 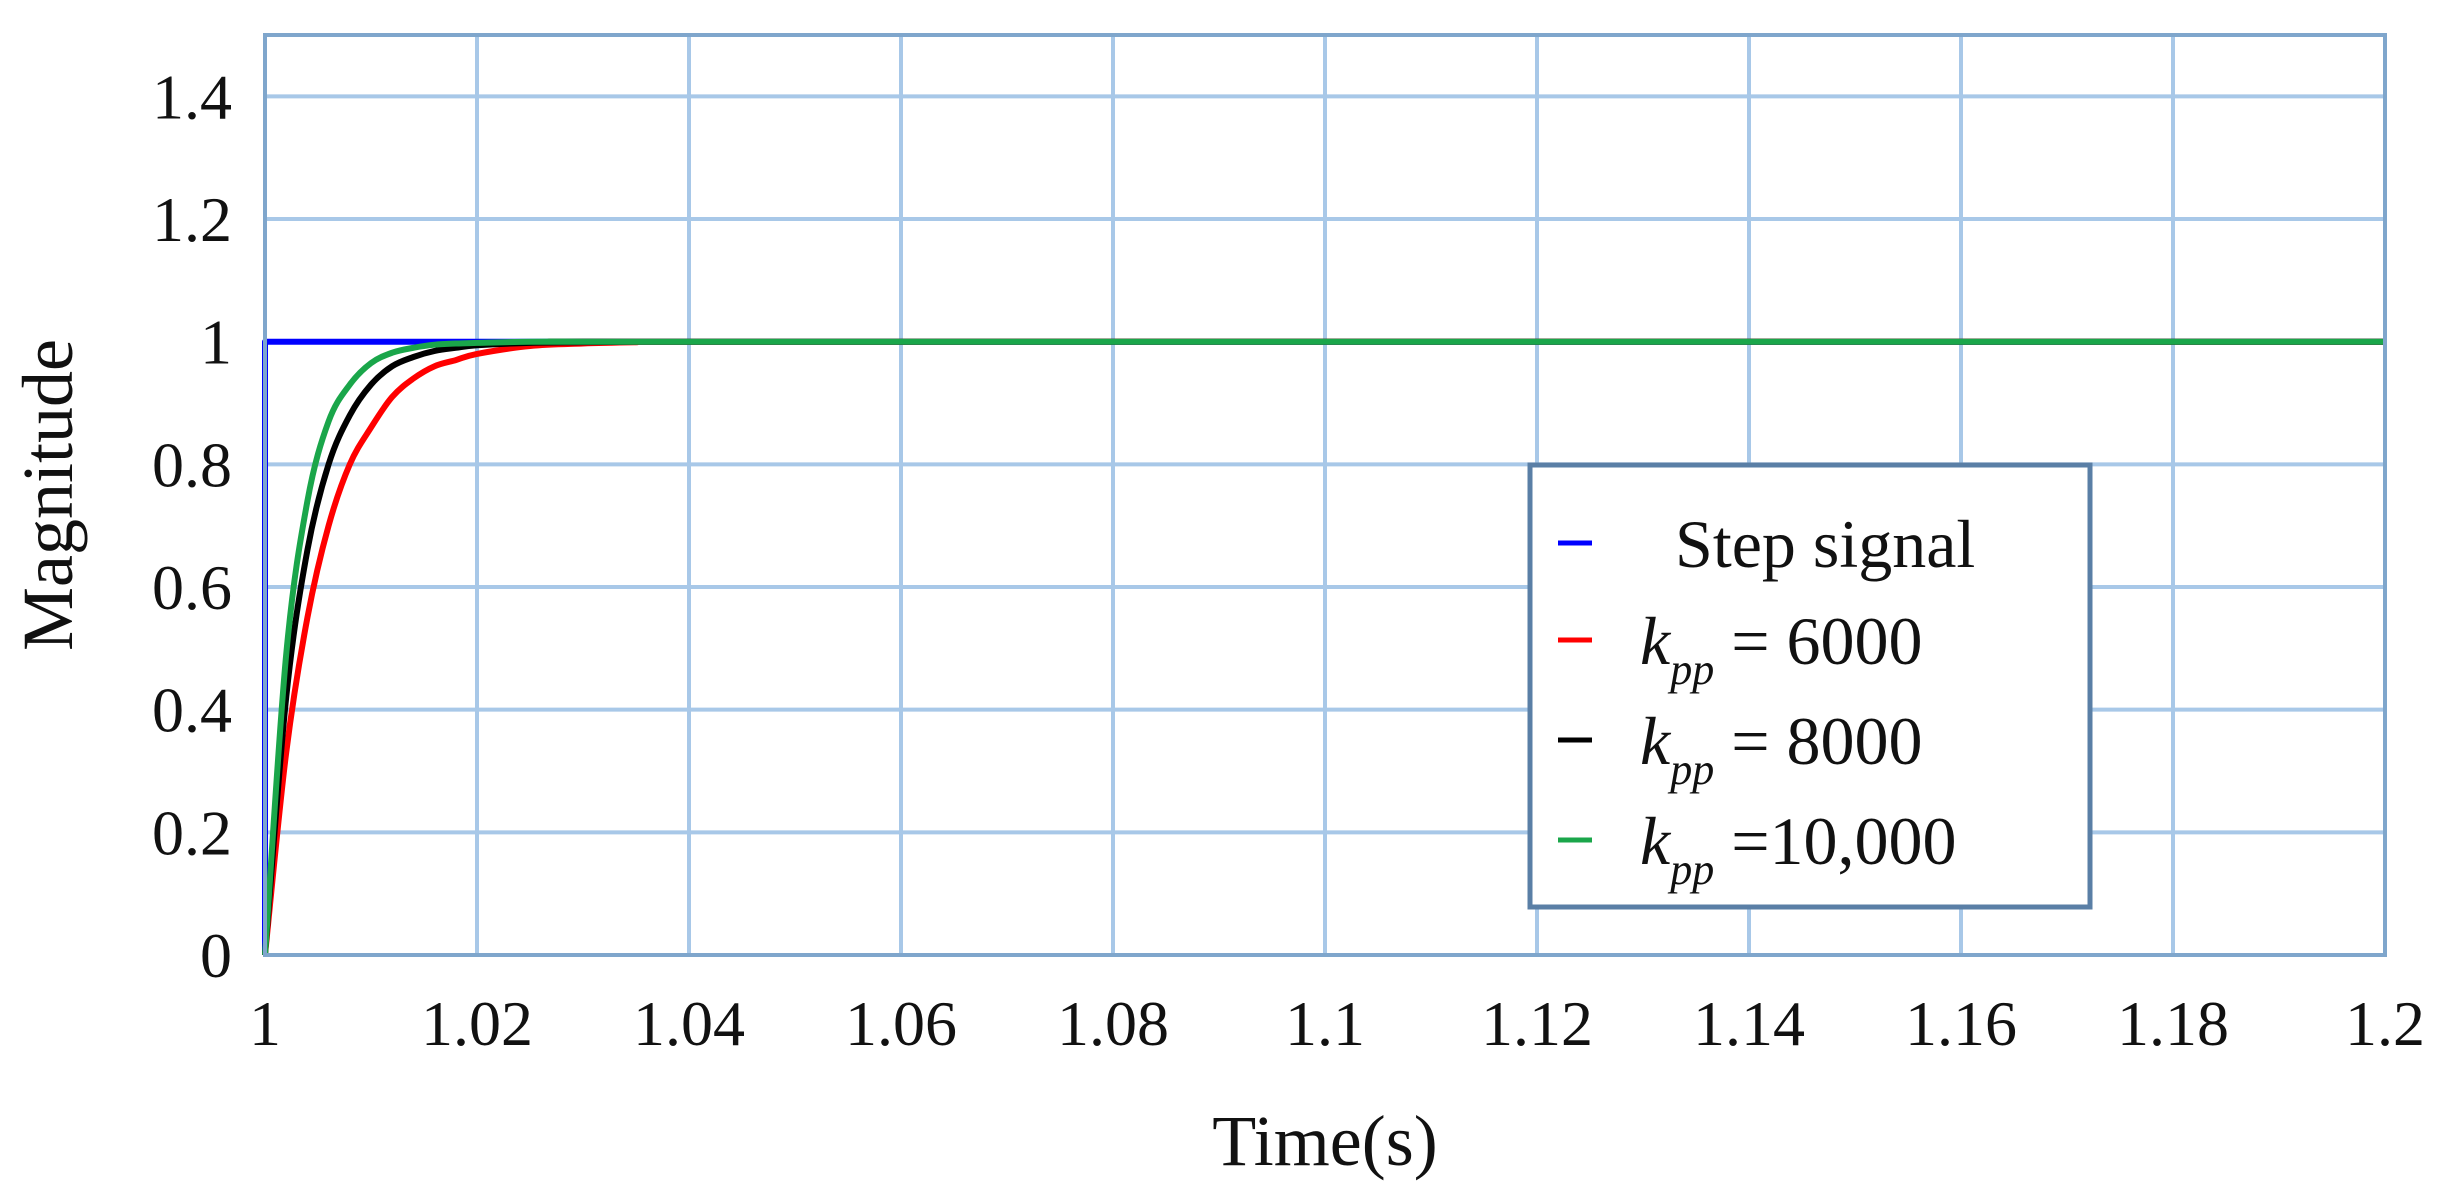 What do you see at coordinates (901, 1023) in the screenshot?
I see `x-tick-label: 1.06` at bounding box center [901, 1023].